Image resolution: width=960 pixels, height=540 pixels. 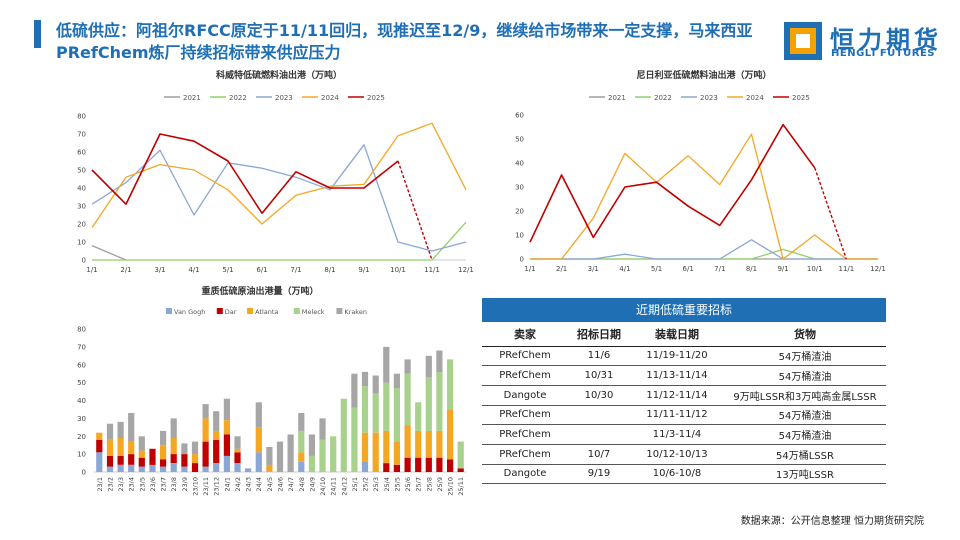 I want to click on y-tick-label: 70, so click(x=81, y=347).